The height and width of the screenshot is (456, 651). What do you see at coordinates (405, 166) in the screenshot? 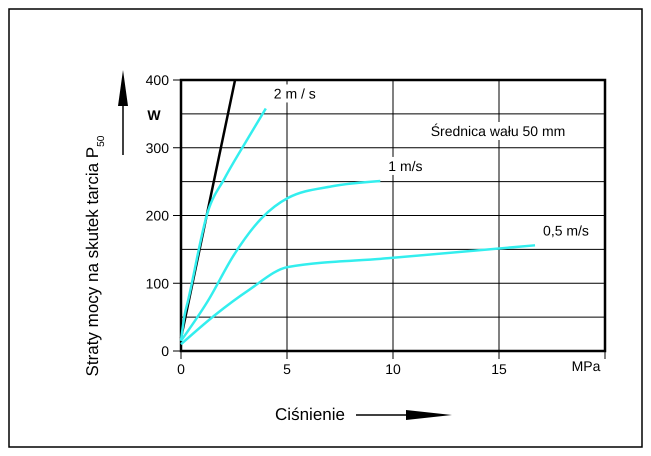
I see `series-label: 1 m/s` at bounding box center [405, 166].